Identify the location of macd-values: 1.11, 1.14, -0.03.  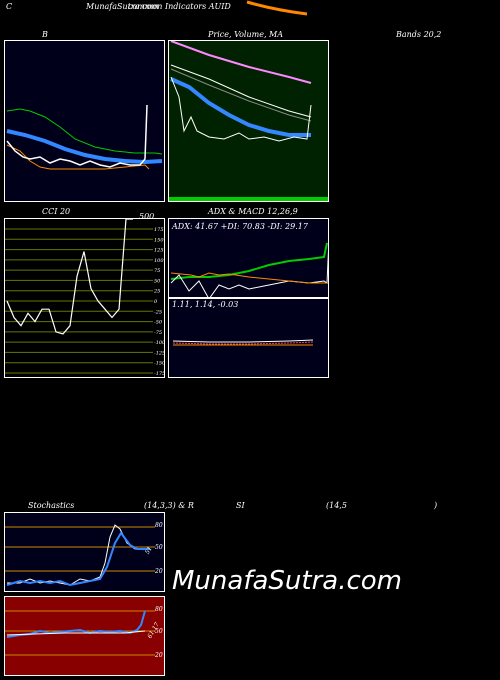
(205, 304).